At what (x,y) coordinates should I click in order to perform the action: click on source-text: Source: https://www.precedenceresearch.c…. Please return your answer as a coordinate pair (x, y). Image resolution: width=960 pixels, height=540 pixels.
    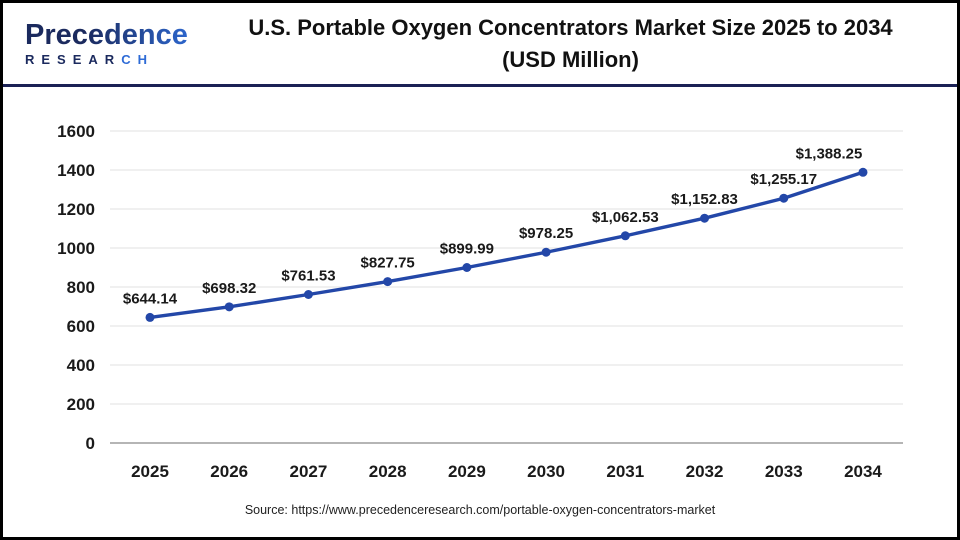
    Looking at the image, I should click on (480, 510).